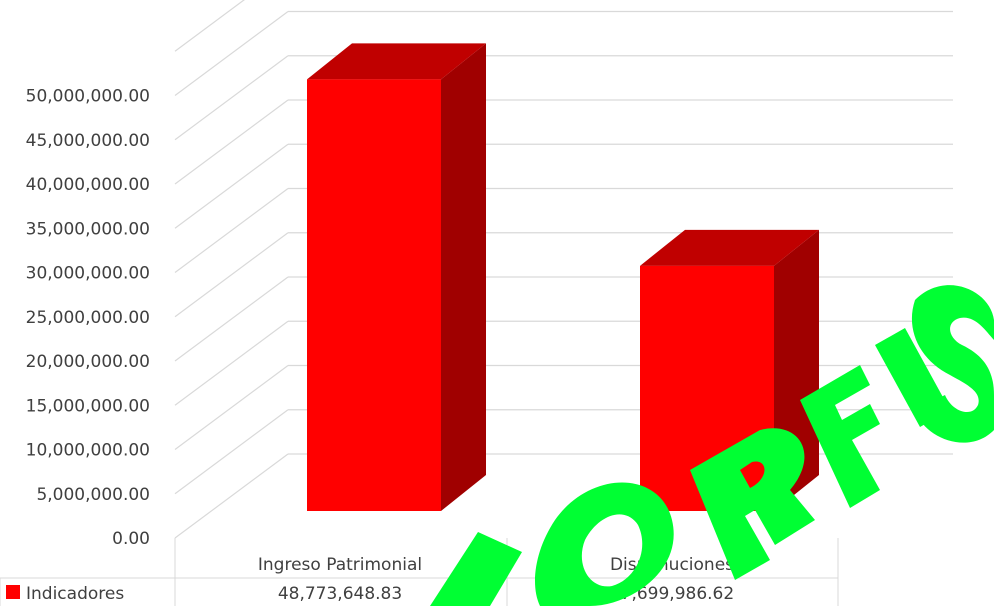  I want to click on bar-front, so click(374, 295).